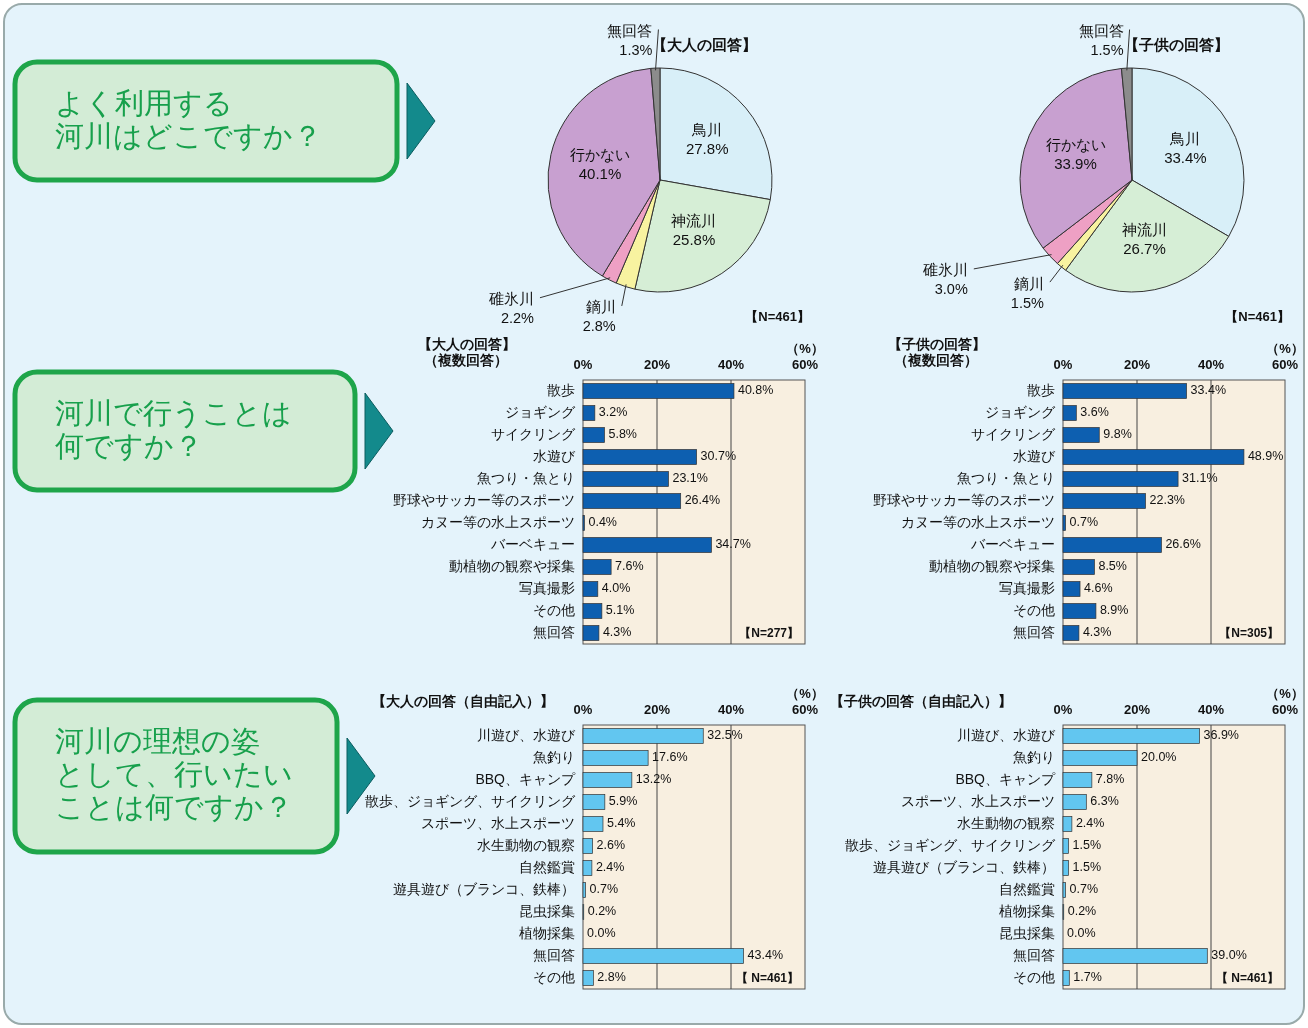 This screenshot has height=1028, width=1308. Describe the element at coordinates (188, 119) in the screenshot. I see `text: よく利用する河川はどこですか？` at that location.